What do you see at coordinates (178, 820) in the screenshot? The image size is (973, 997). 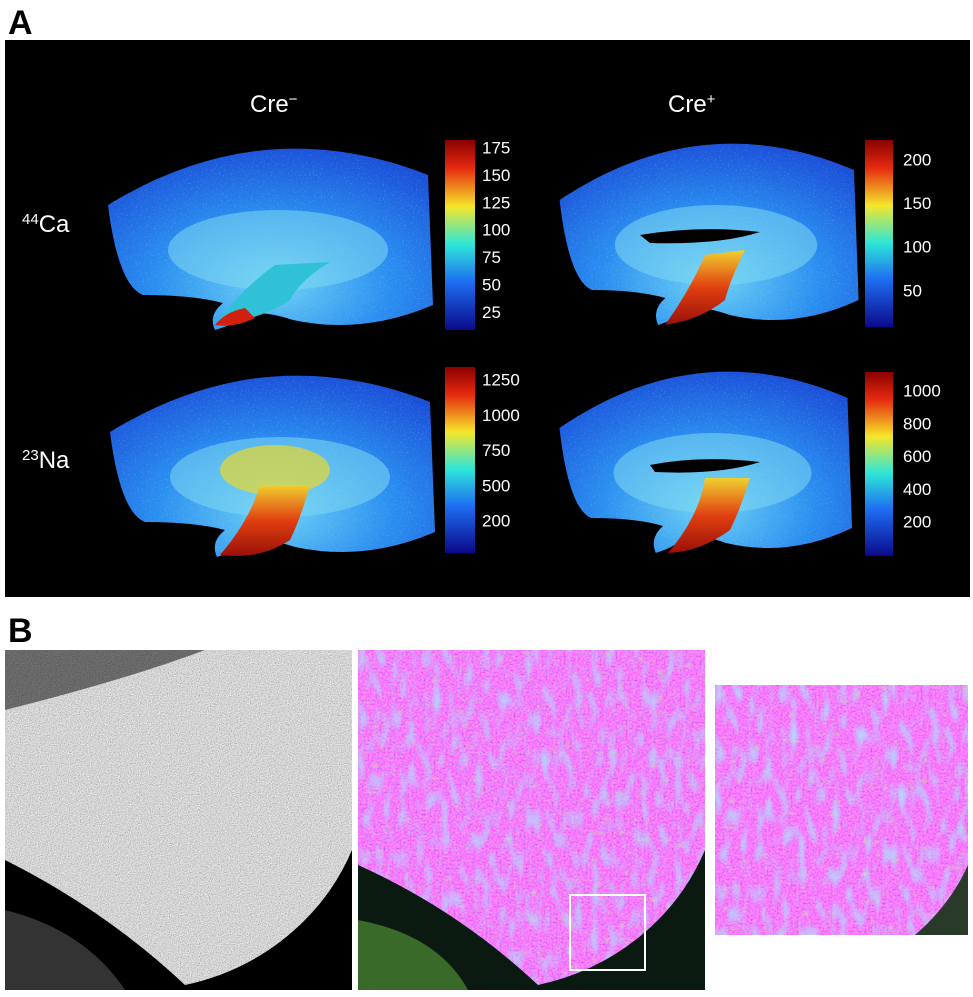 I see `grayscale-image` at bounding box center [178, 820].